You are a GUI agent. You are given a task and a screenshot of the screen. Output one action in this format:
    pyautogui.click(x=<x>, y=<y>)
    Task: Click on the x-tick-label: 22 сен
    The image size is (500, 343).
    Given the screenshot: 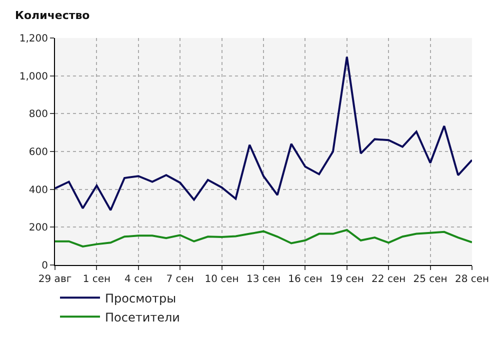 What is the action you would take?
    pyautogui.click(x=389, y=279)
    